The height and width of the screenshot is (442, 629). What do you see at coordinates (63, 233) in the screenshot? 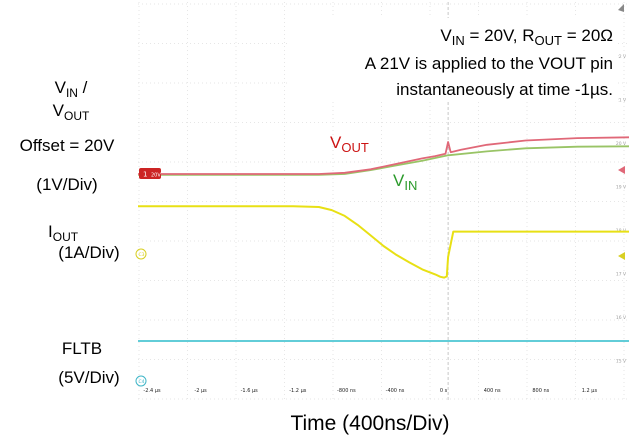
I see `iout-label: IOUT` at bounding box center [63, 233].